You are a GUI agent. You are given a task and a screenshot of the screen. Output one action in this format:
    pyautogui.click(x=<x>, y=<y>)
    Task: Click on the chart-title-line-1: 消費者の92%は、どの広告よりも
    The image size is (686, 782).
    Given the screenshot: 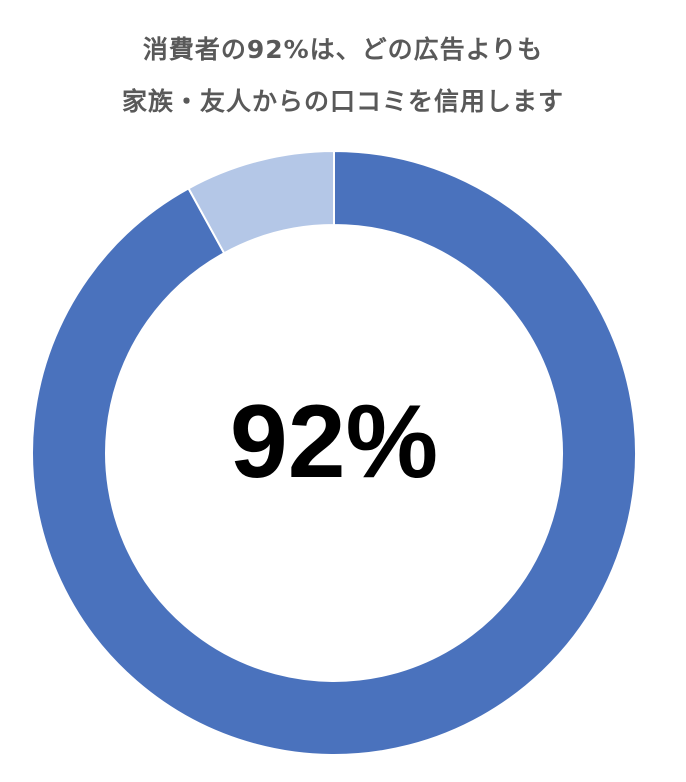 What is the action you would take?
    pyautogui.click(x=343, y=49)
    